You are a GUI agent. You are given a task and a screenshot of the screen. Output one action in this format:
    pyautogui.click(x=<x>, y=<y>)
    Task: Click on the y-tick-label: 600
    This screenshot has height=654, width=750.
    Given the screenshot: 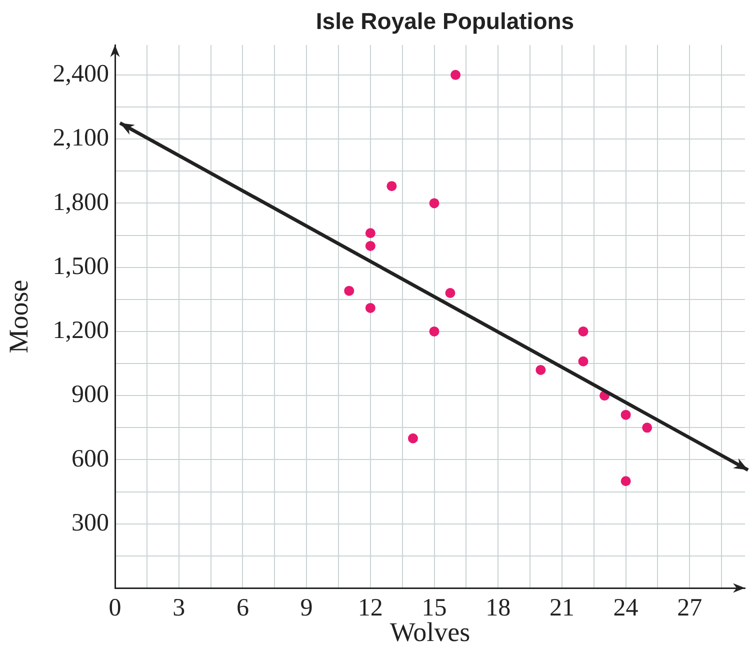 What is the action you would take?
    pyautogui.click(x=90, y=458)
    